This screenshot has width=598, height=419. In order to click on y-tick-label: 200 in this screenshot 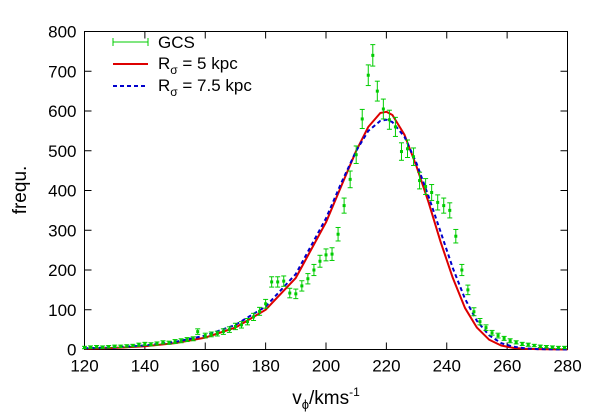, I will do `click(62, 270)`.